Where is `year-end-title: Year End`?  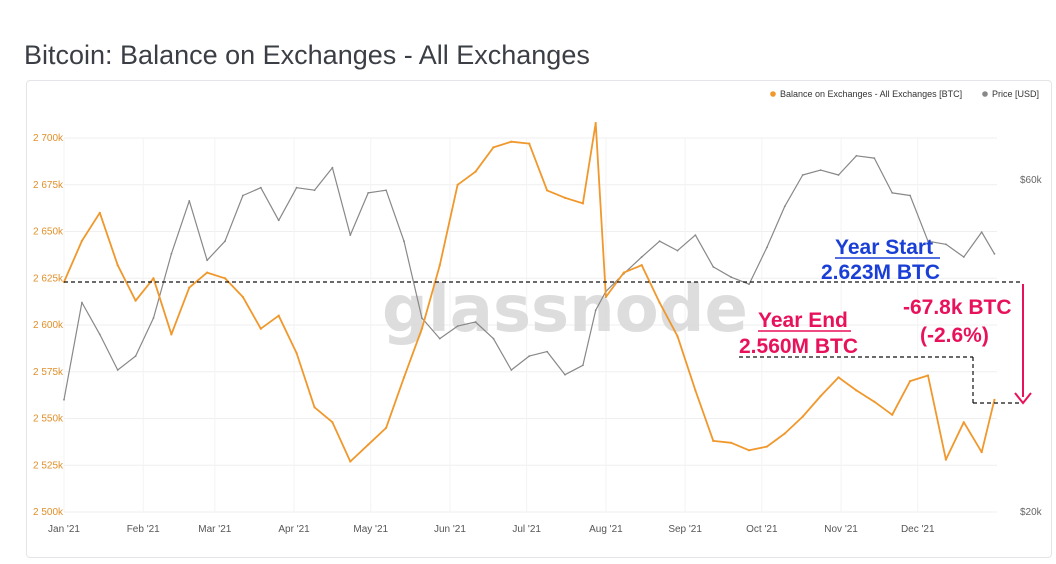
year-end-title: Year End is located at coordinates (803, 320).